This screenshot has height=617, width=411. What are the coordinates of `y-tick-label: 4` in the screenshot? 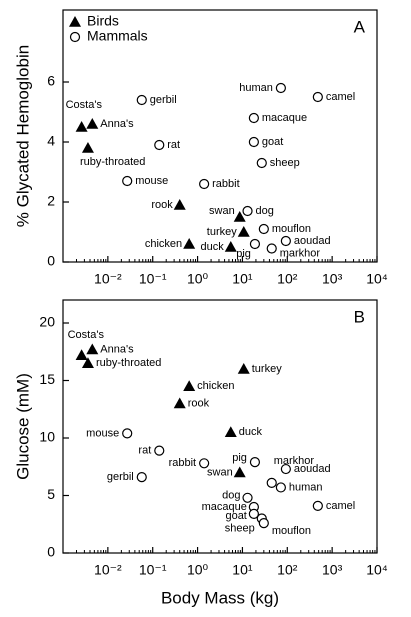 It's located at (51, 141).